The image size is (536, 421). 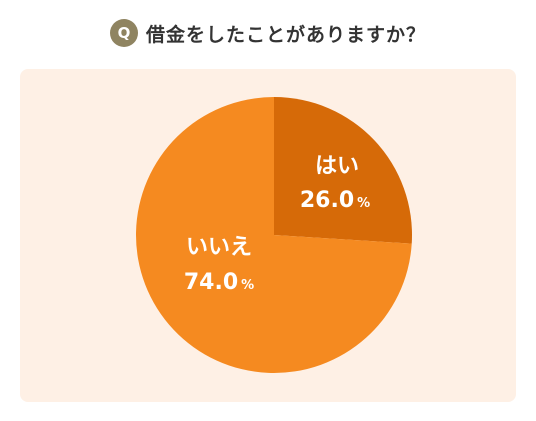 What do you see at coordinates (337, 166) in the screenshot?
I see `slice-label-yes-name: はい` at bounding box center [337, 166].